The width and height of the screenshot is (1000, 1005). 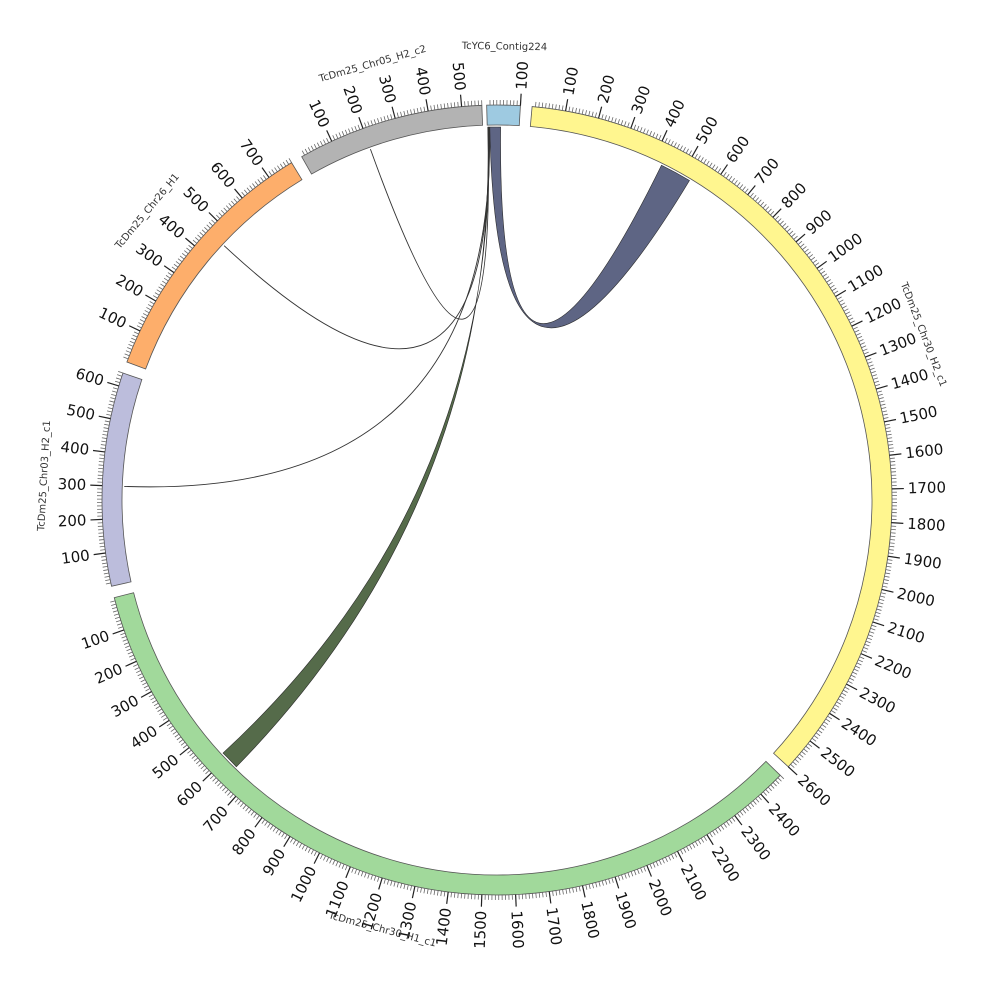 What do you see at coordinates (147, 212) in the screenshot?
I see `contig-label-4: TcDm25_Chr26_H1` at bounding box center [147, 212].